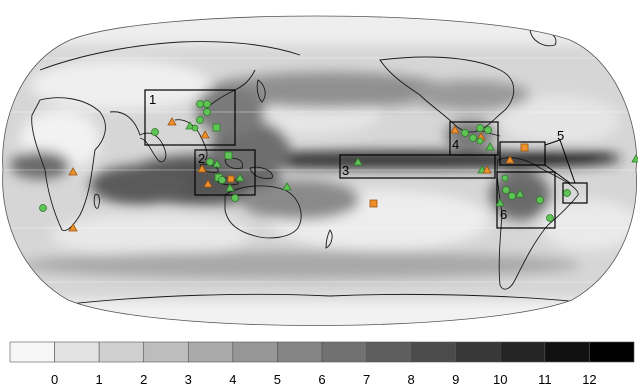  What do you see at coordinates (321, 379) in the screenshot?
I see `colorbar-tick-label: 6` at bounding box center [321, 379].